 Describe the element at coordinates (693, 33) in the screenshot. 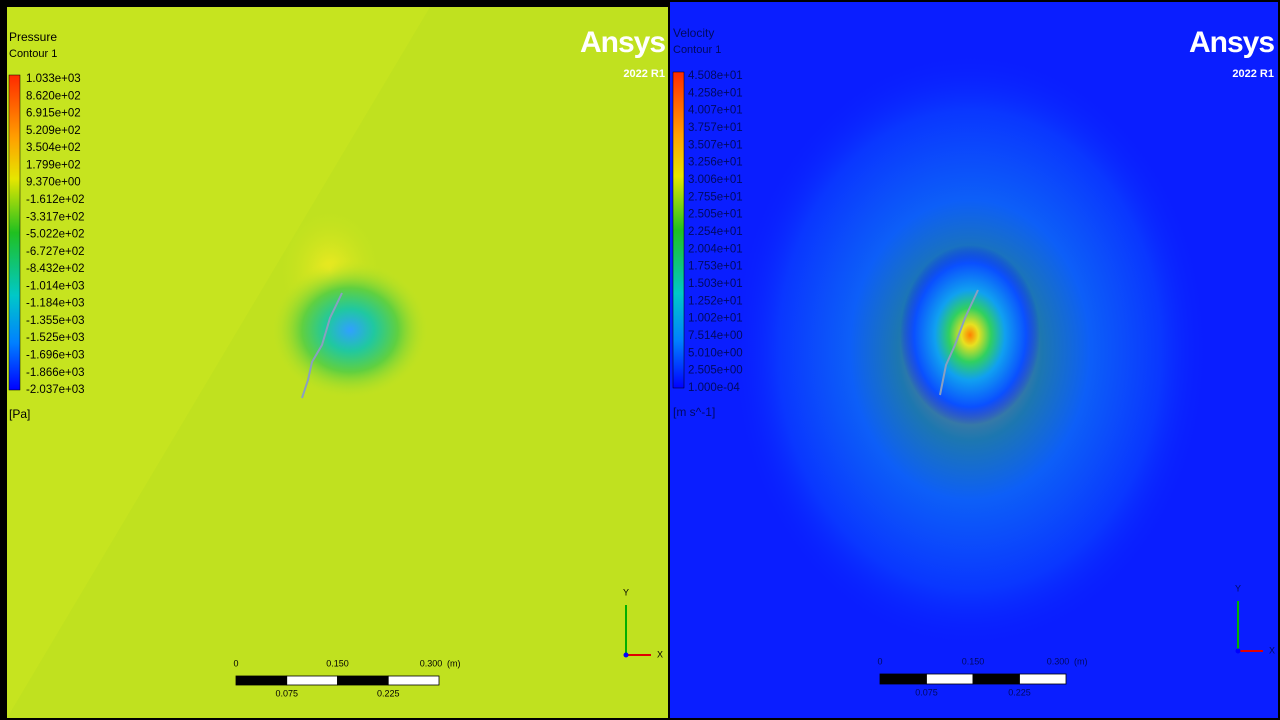

I see `title: Velocity` at that location.